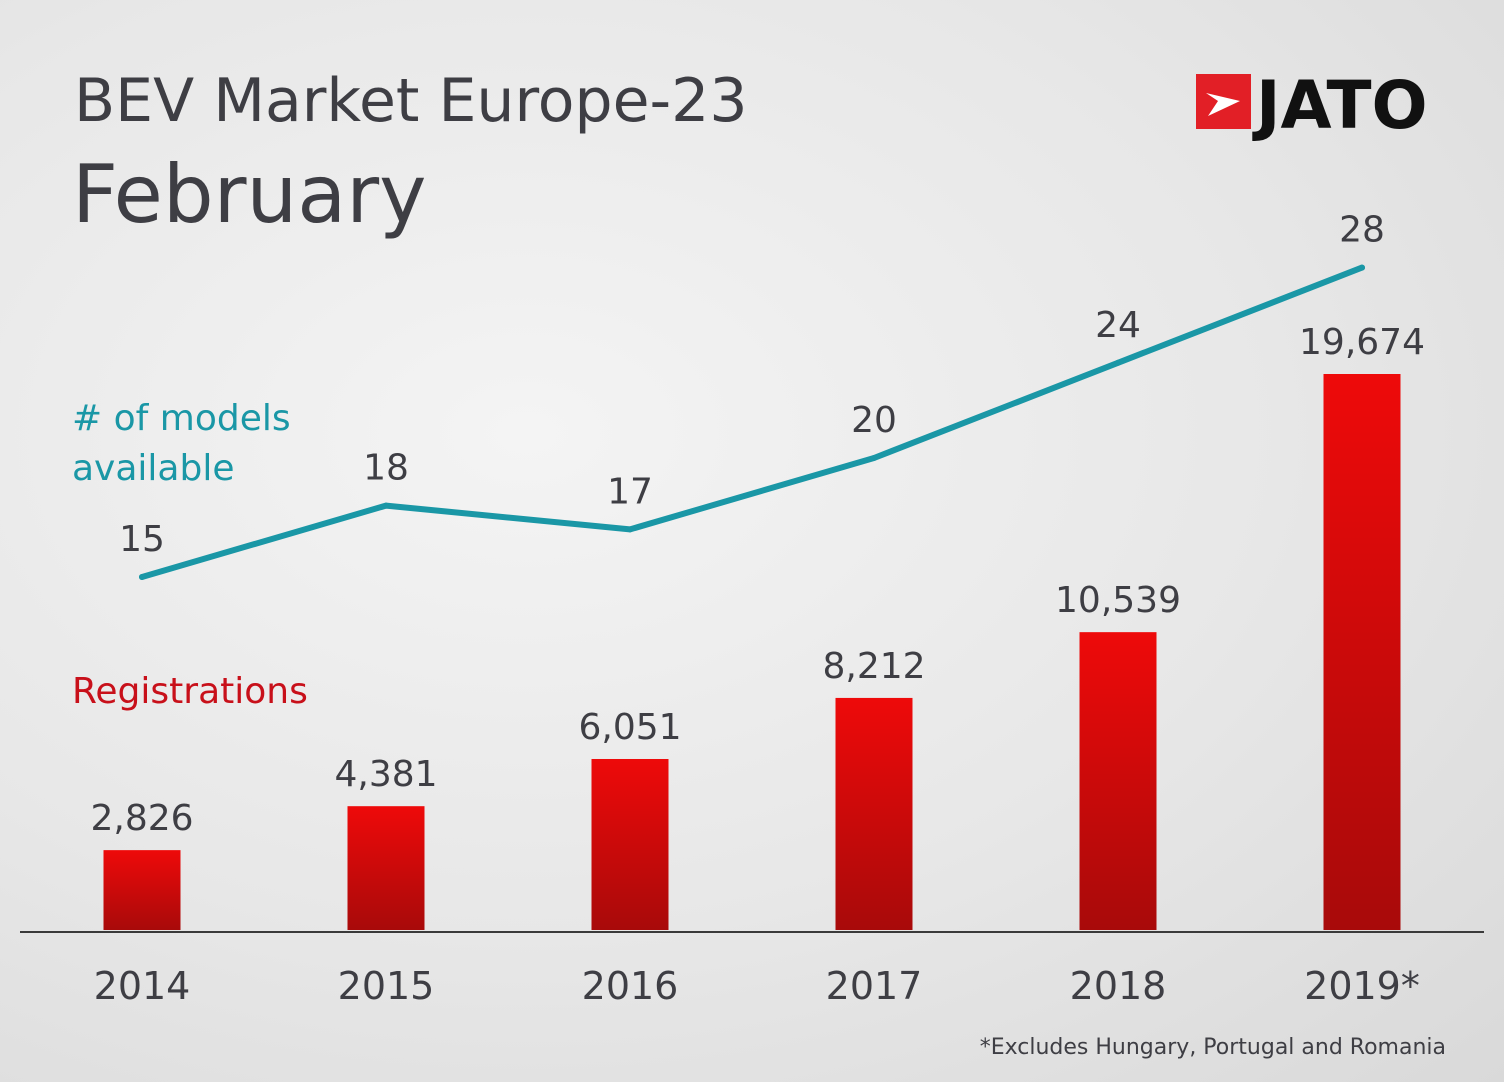  Describe the element at coordinates (411, 101) in the screenshot. I see `chart-title: BEV Market Europe-23` at that location.